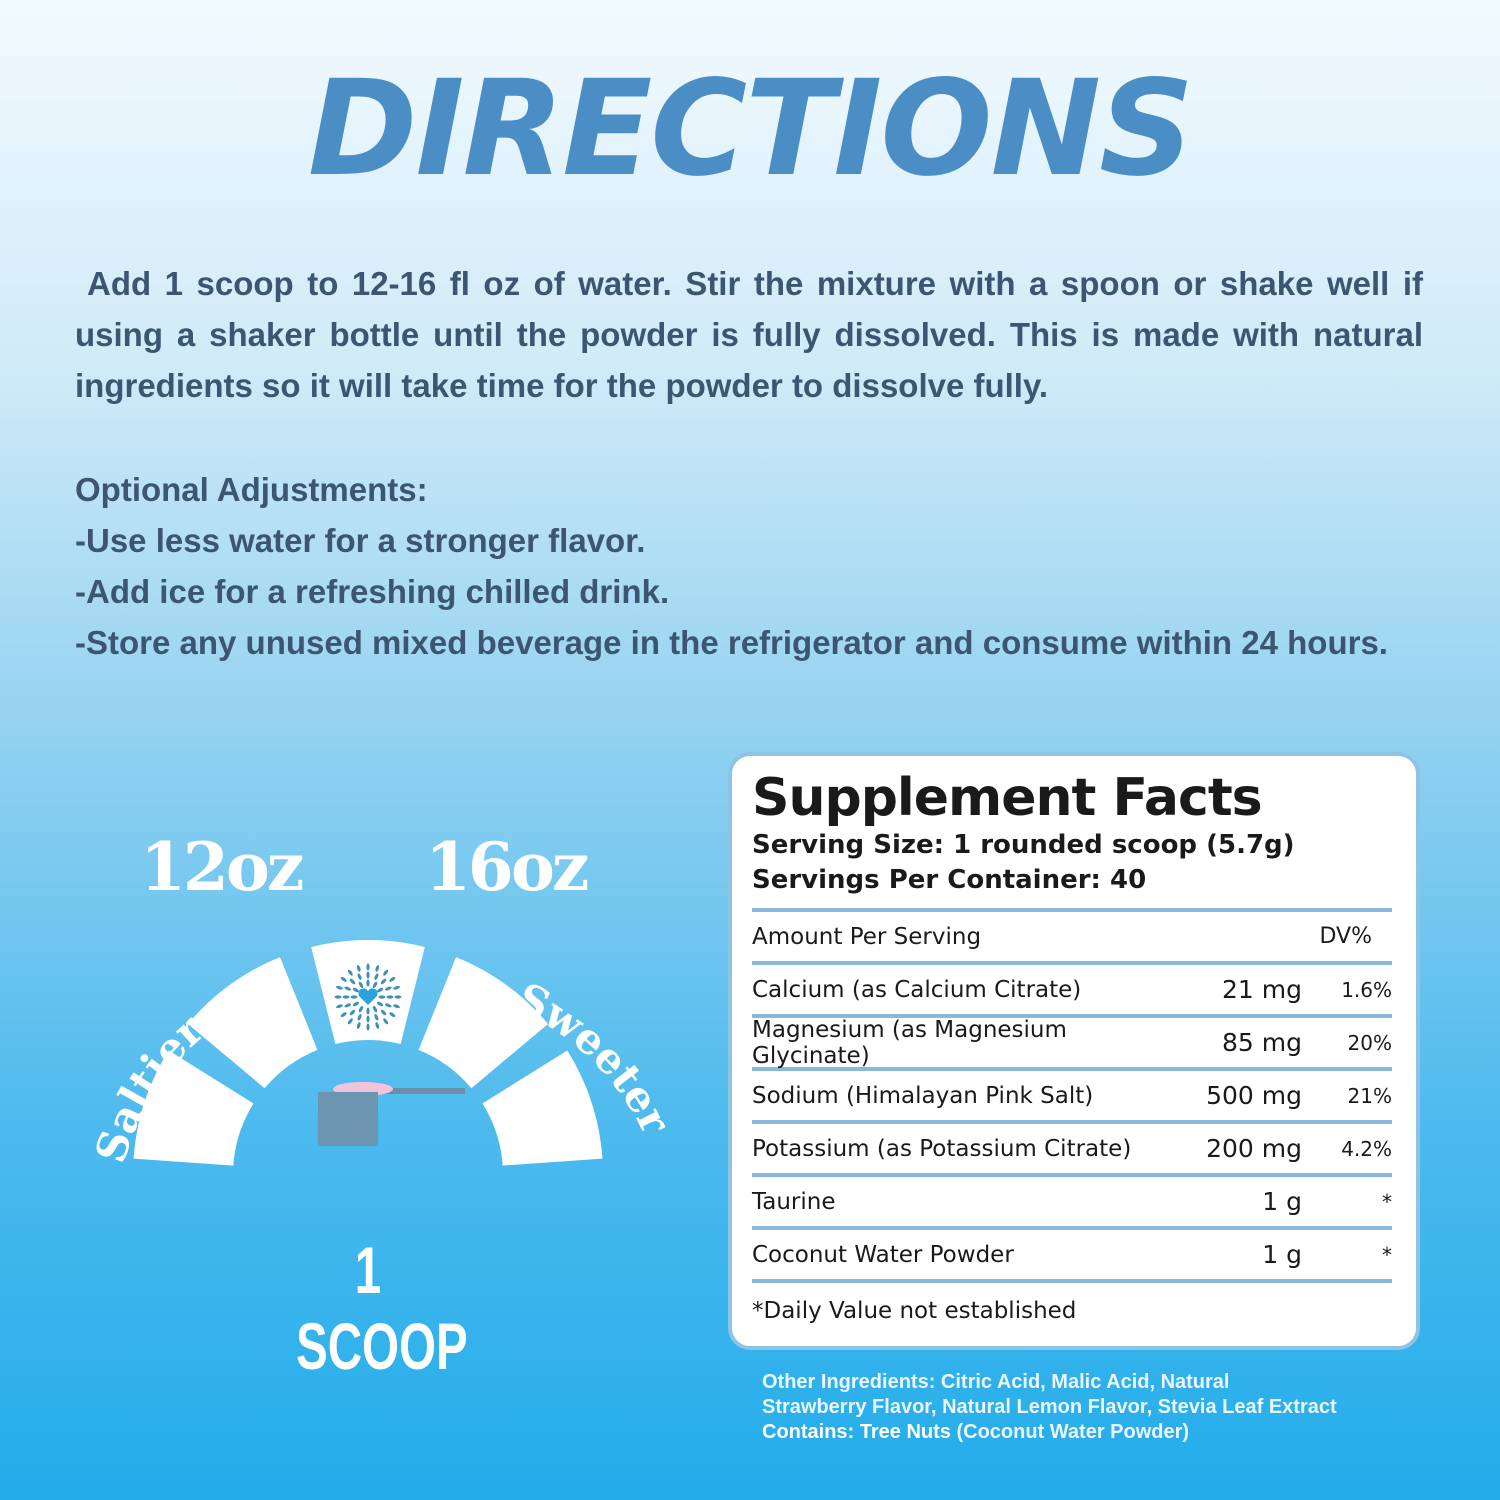 The image size is (1500, 1500). I want to click on logo-icon, so click(368, 997).